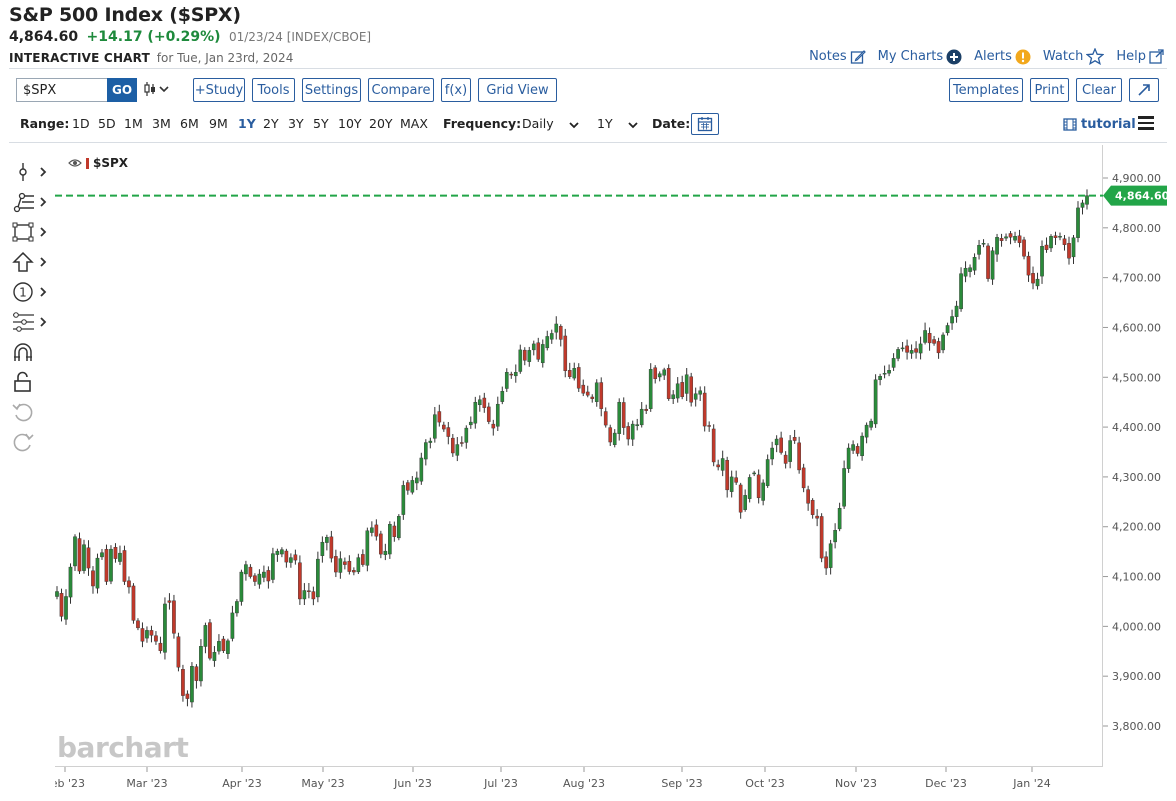 The image size is (1176, 801). Describe the element at coordinates (837, 56) in the screenshot. I see `notes-link: Notes` at that location.